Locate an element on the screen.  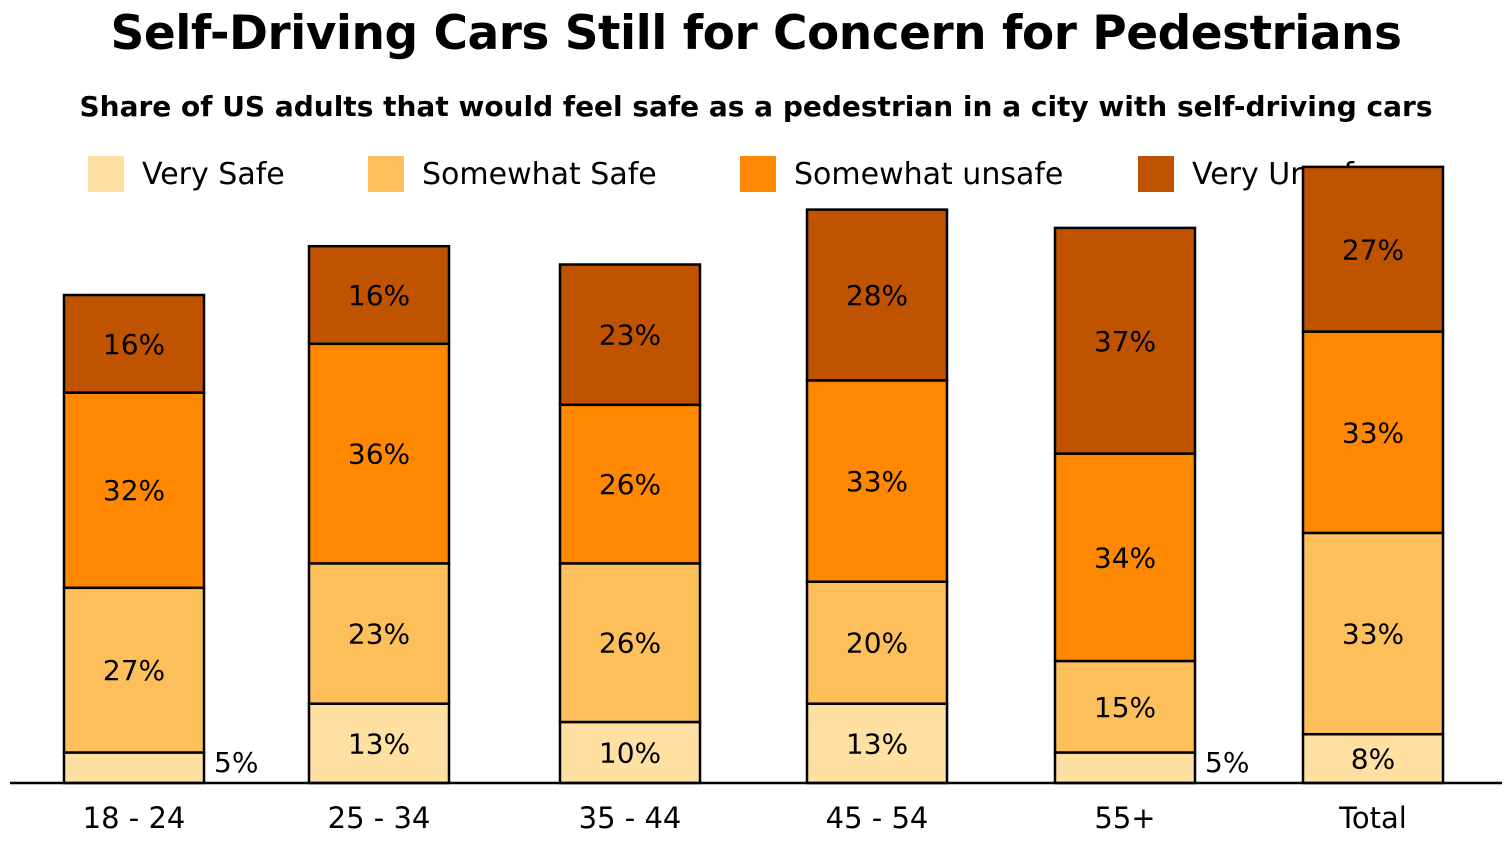
data-label-0-1: 27% is located at coordinates (134, 670).